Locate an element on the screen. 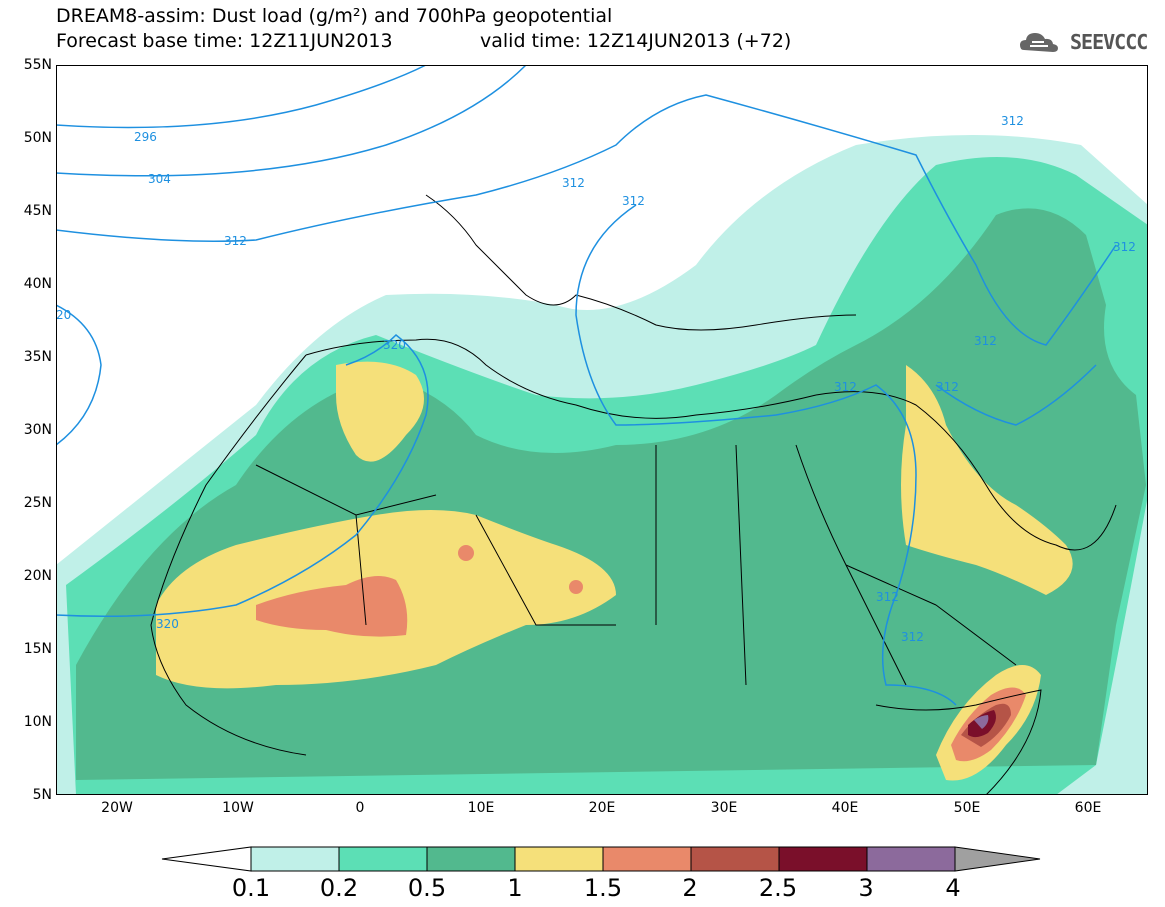 This screenshot has width=1165, height=907. contour-label-312b: 312 is located at coordinates (573, 183).